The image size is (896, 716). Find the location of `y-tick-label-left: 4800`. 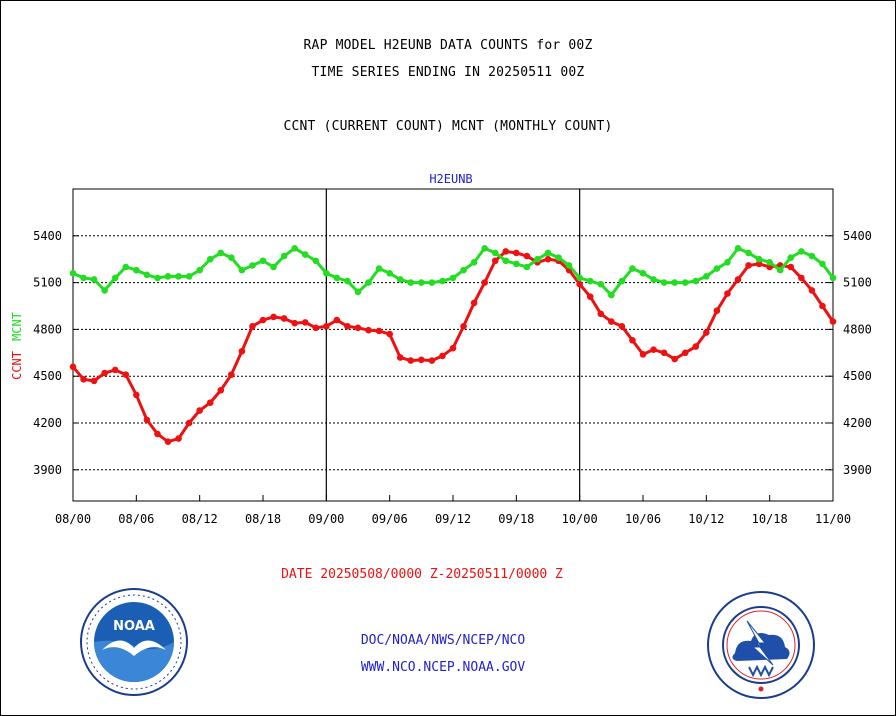

y-tick-label-left: 4800 is located at coordinates (47, 329).